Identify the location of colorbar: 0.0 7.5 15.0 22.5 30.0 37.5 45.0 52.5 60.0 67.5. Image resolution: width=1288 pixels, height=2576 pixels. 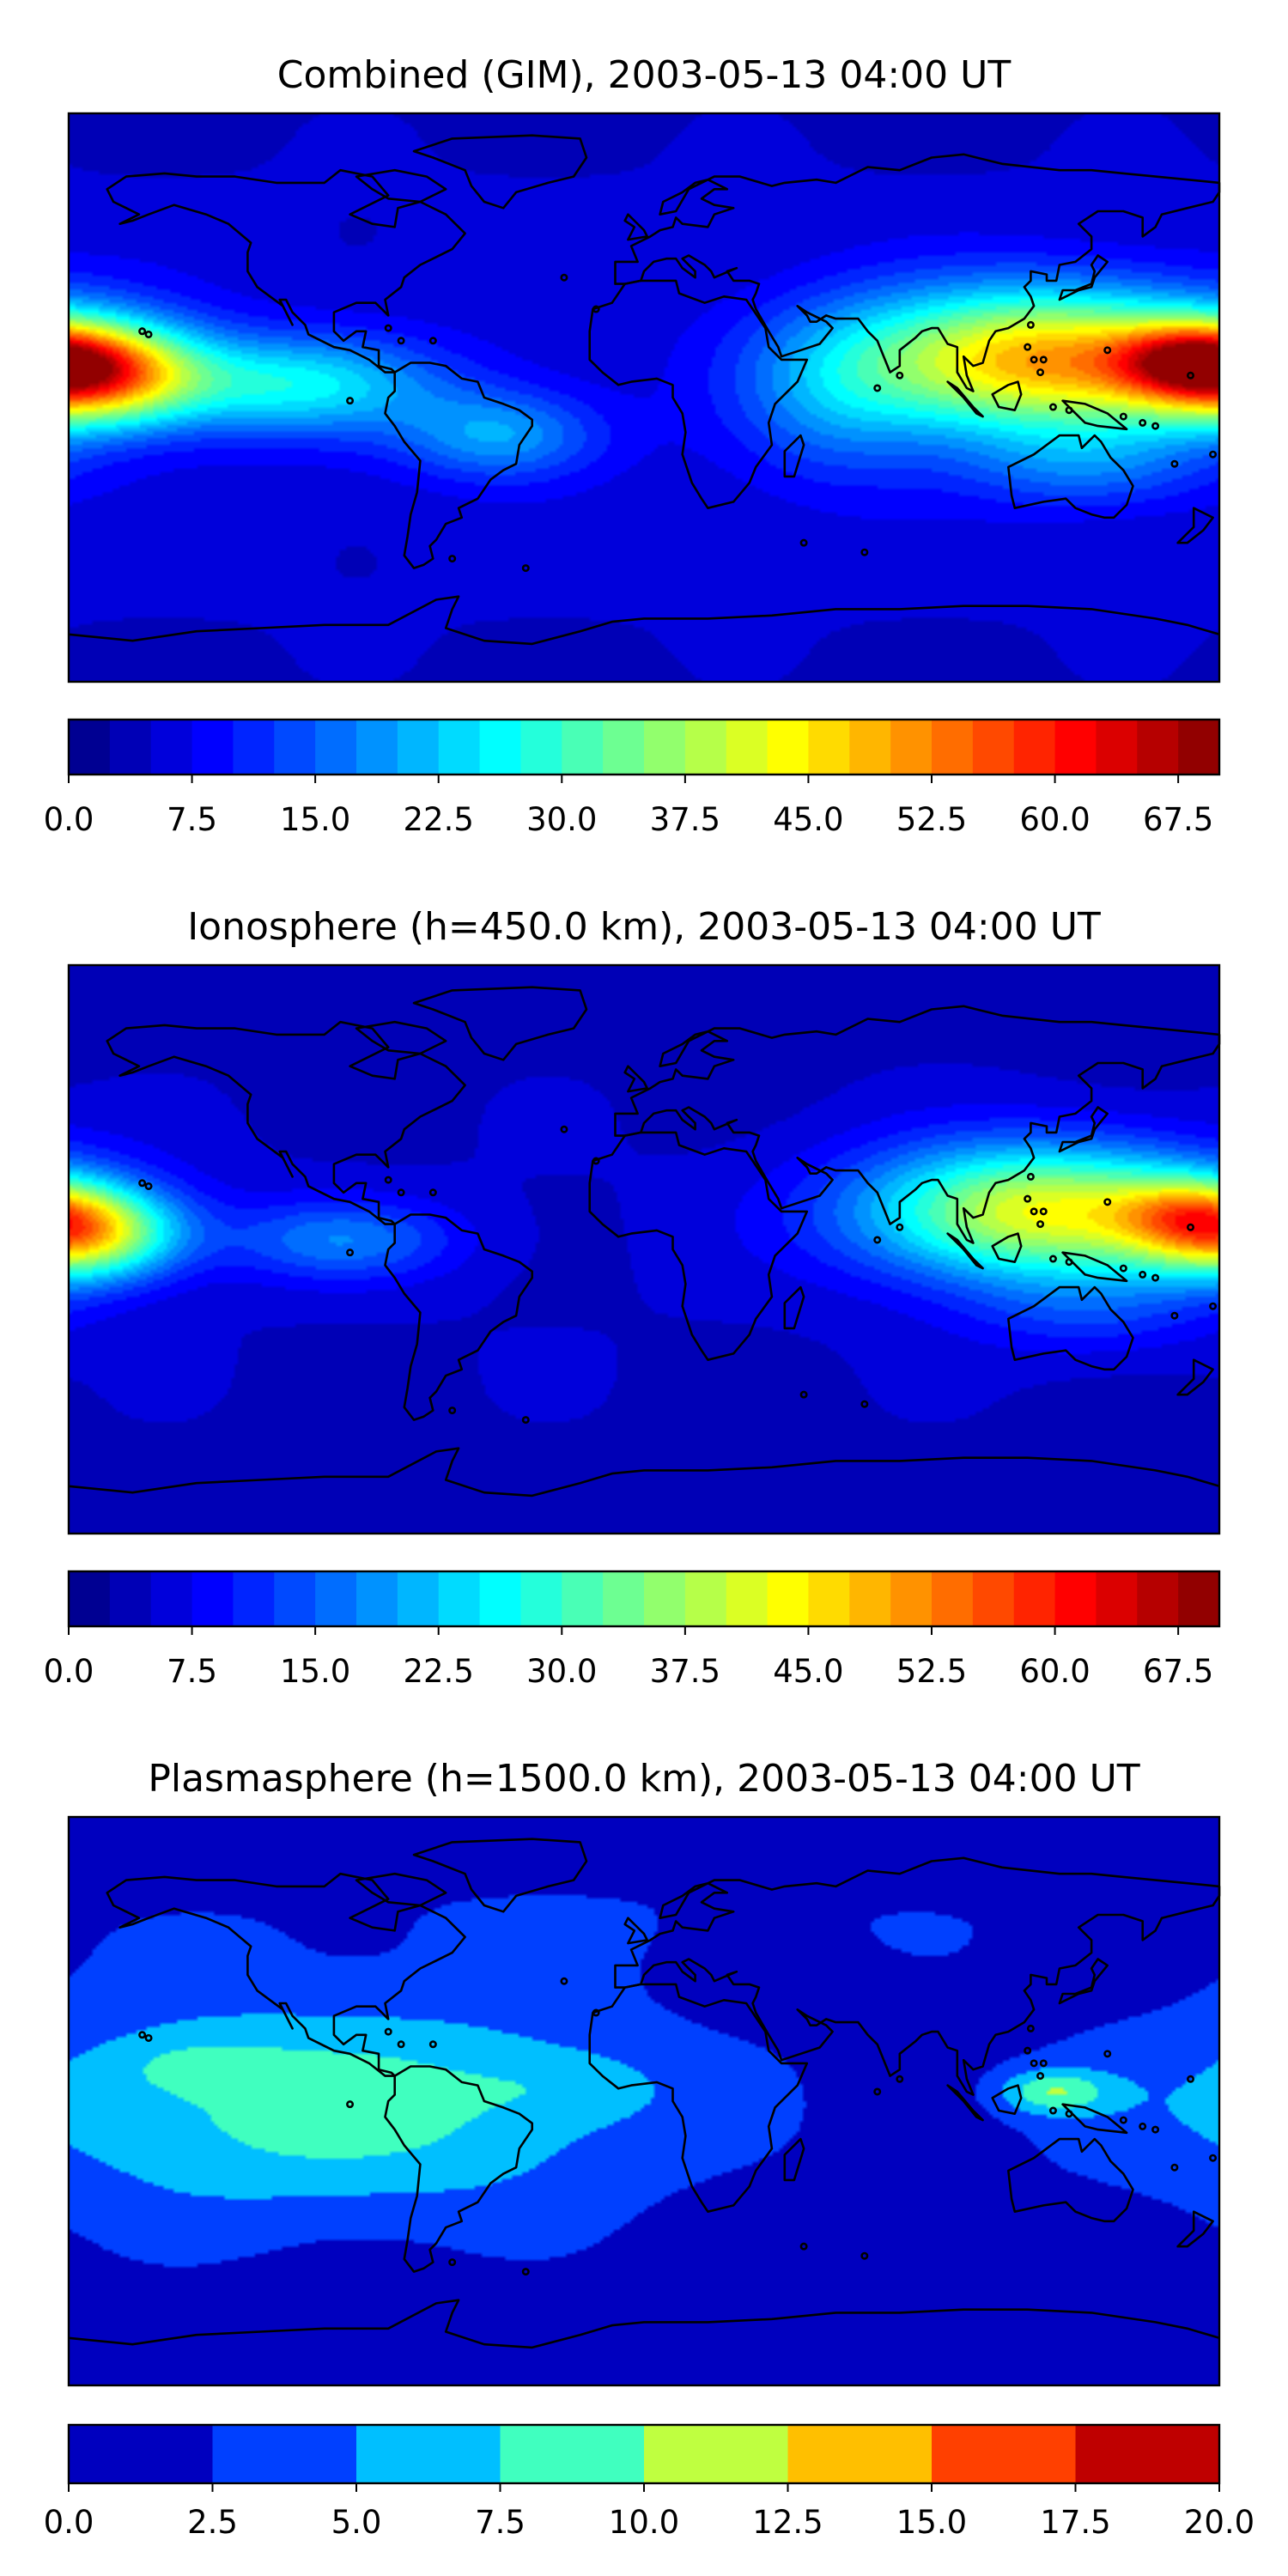
(632, 778).